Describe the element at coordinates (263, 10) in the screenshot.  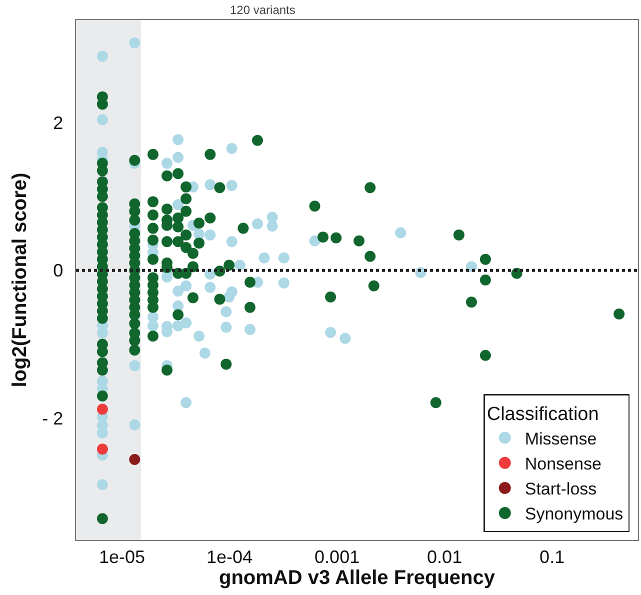
I see `text: 120 variants` at that location.